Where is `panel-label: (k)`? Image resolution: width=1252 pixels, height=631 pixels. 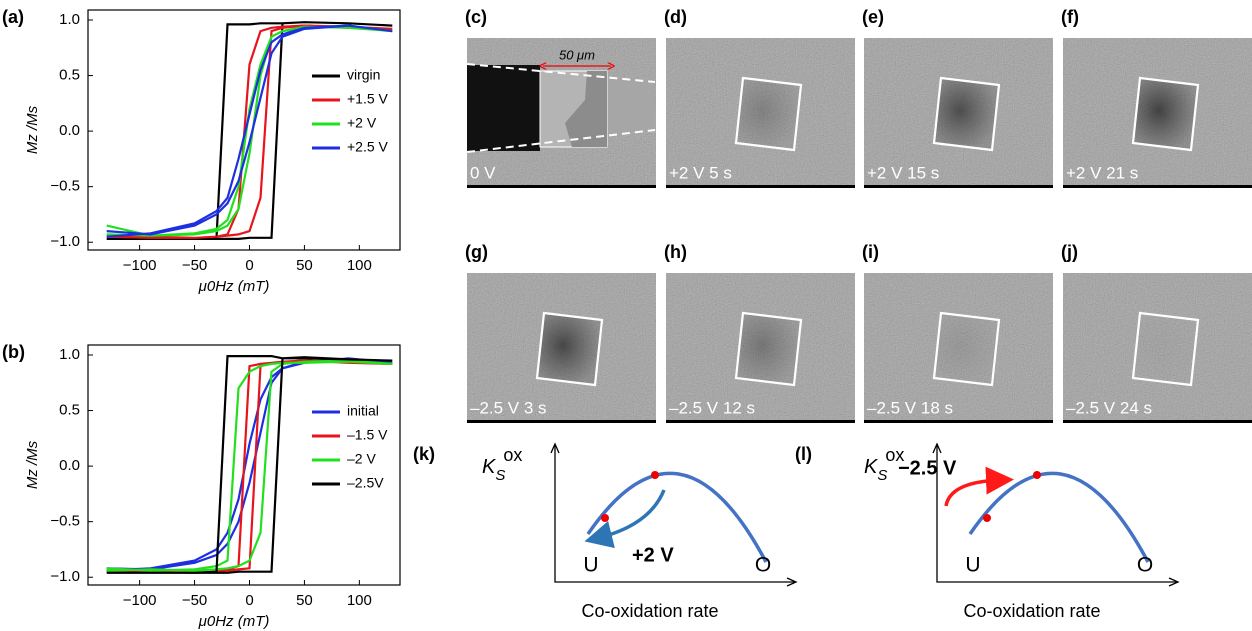
panel-label: (k) is located at coordinates (424, 454).